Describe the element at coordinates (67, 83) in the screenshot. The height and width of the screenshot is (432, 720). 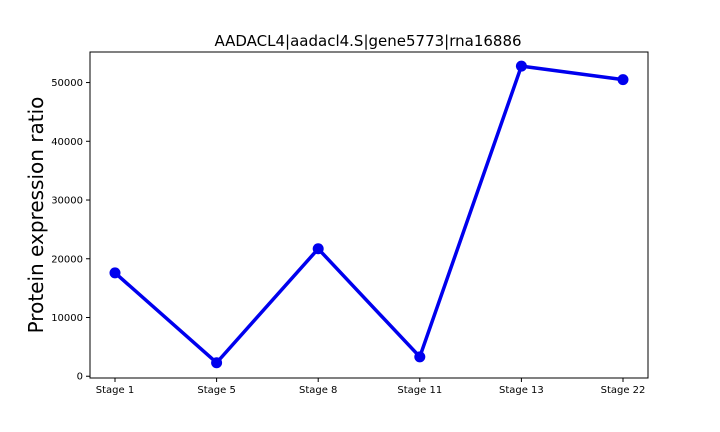
I see `y-tick-label: 50000` at that location.